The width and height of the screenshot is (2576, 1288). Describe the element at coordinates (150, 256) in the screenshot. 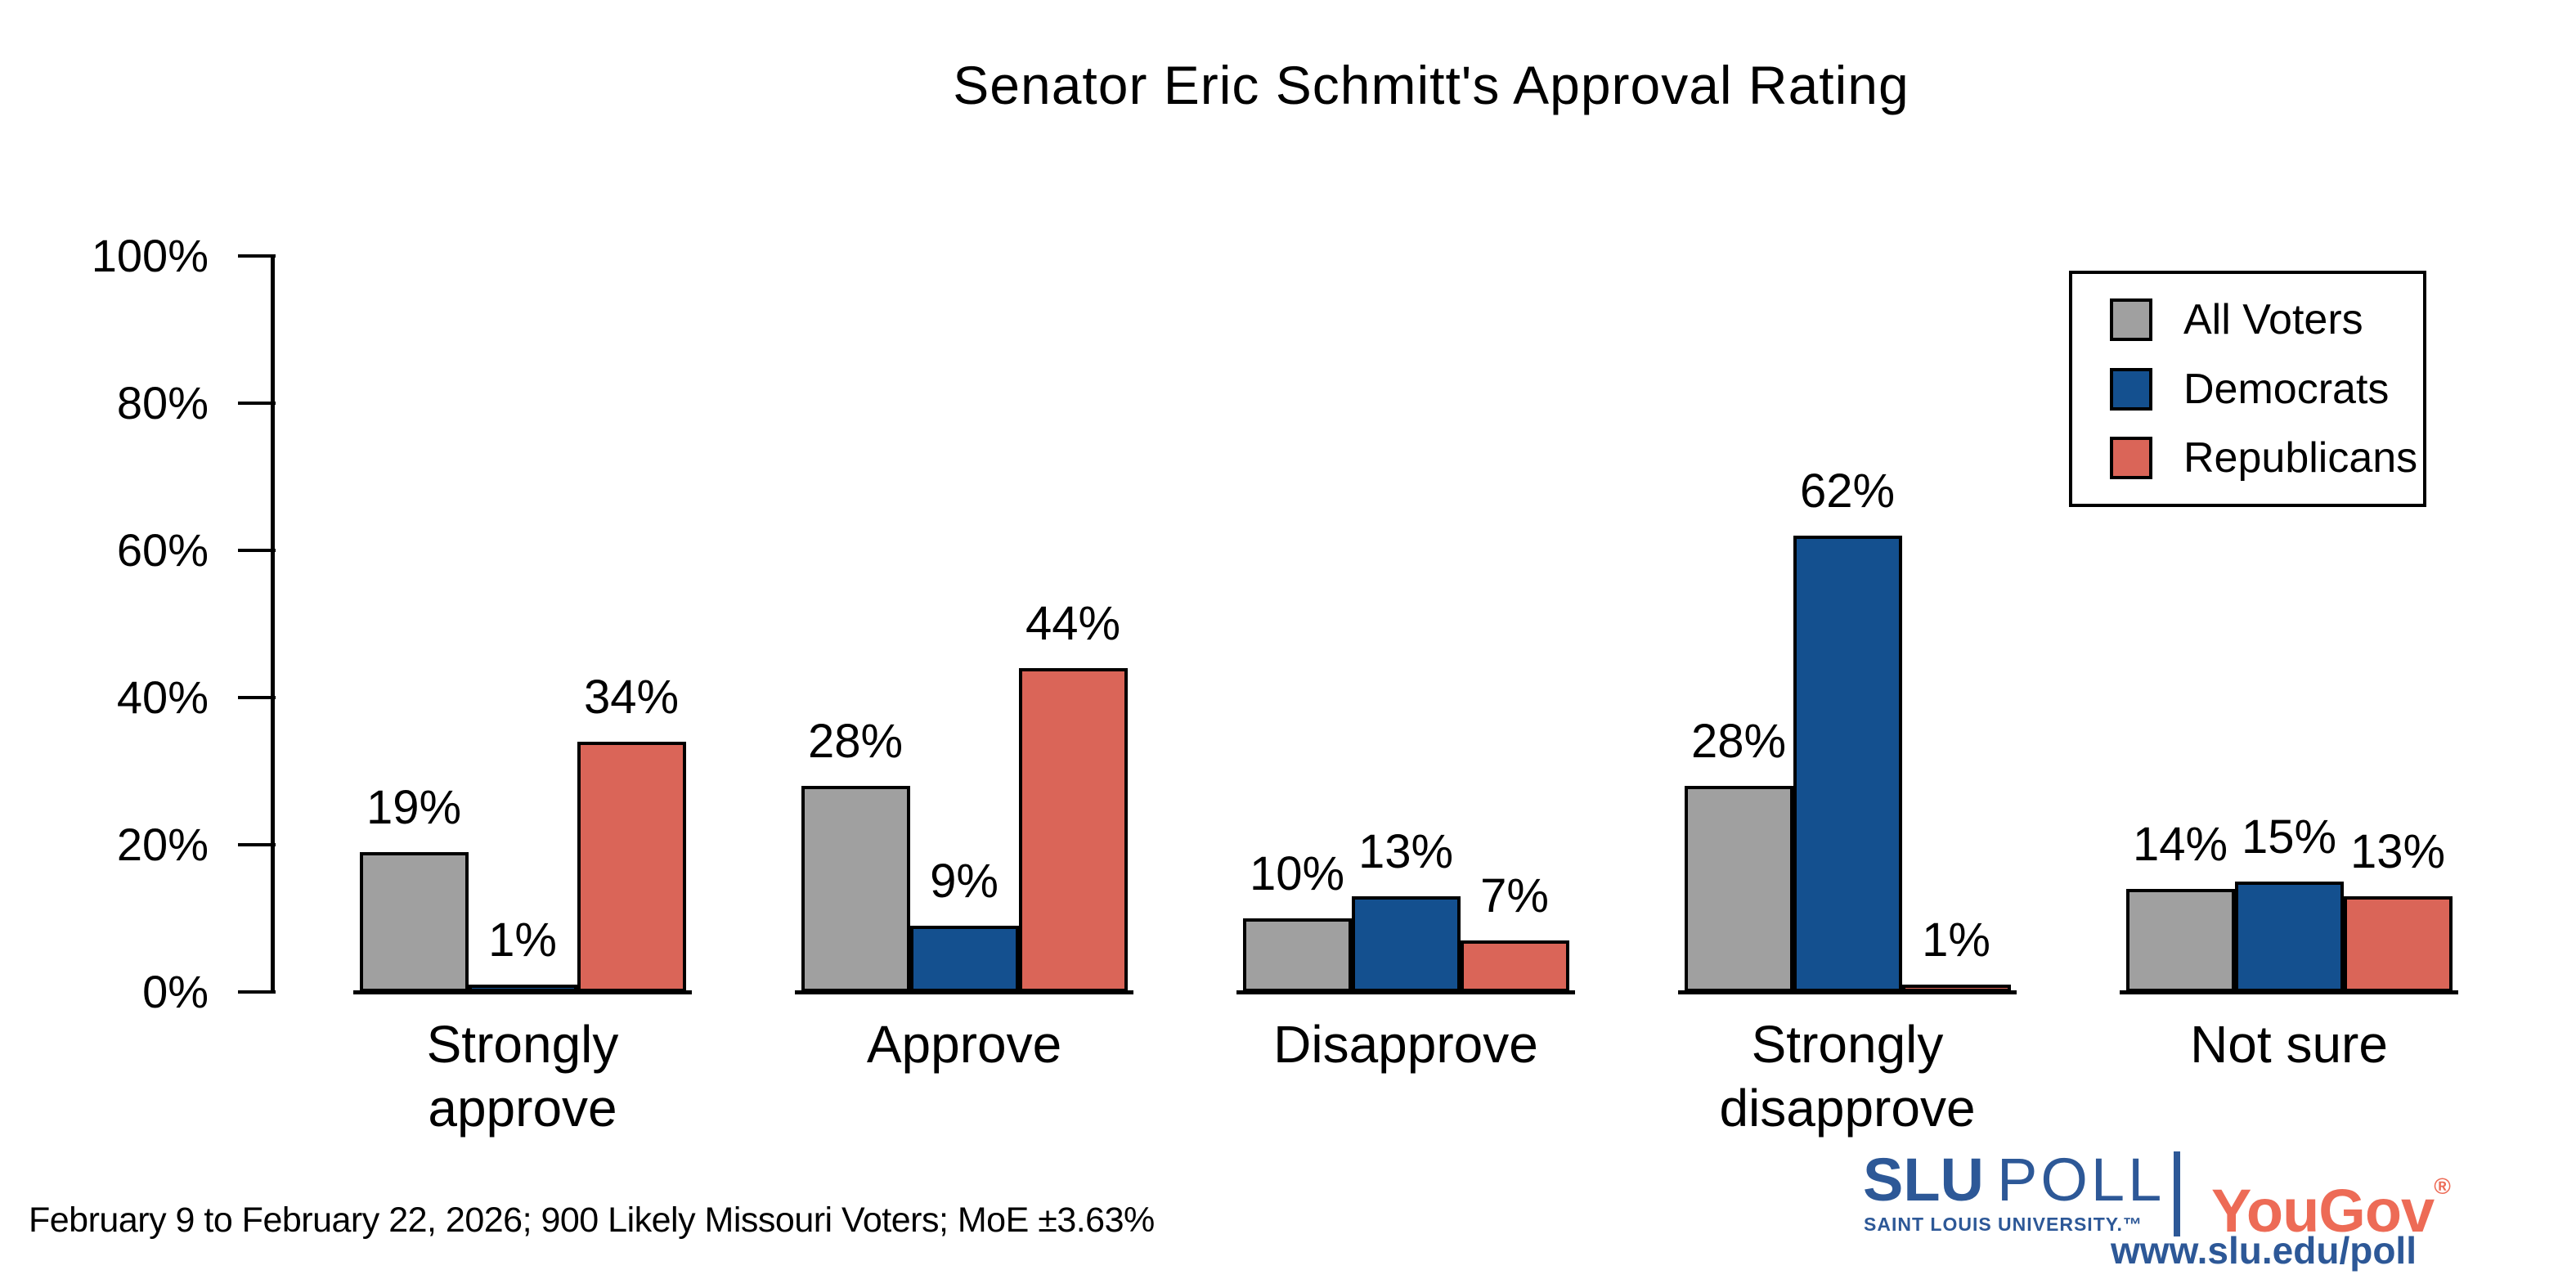

I see `y-axis-tick-label: 100%` at that location.